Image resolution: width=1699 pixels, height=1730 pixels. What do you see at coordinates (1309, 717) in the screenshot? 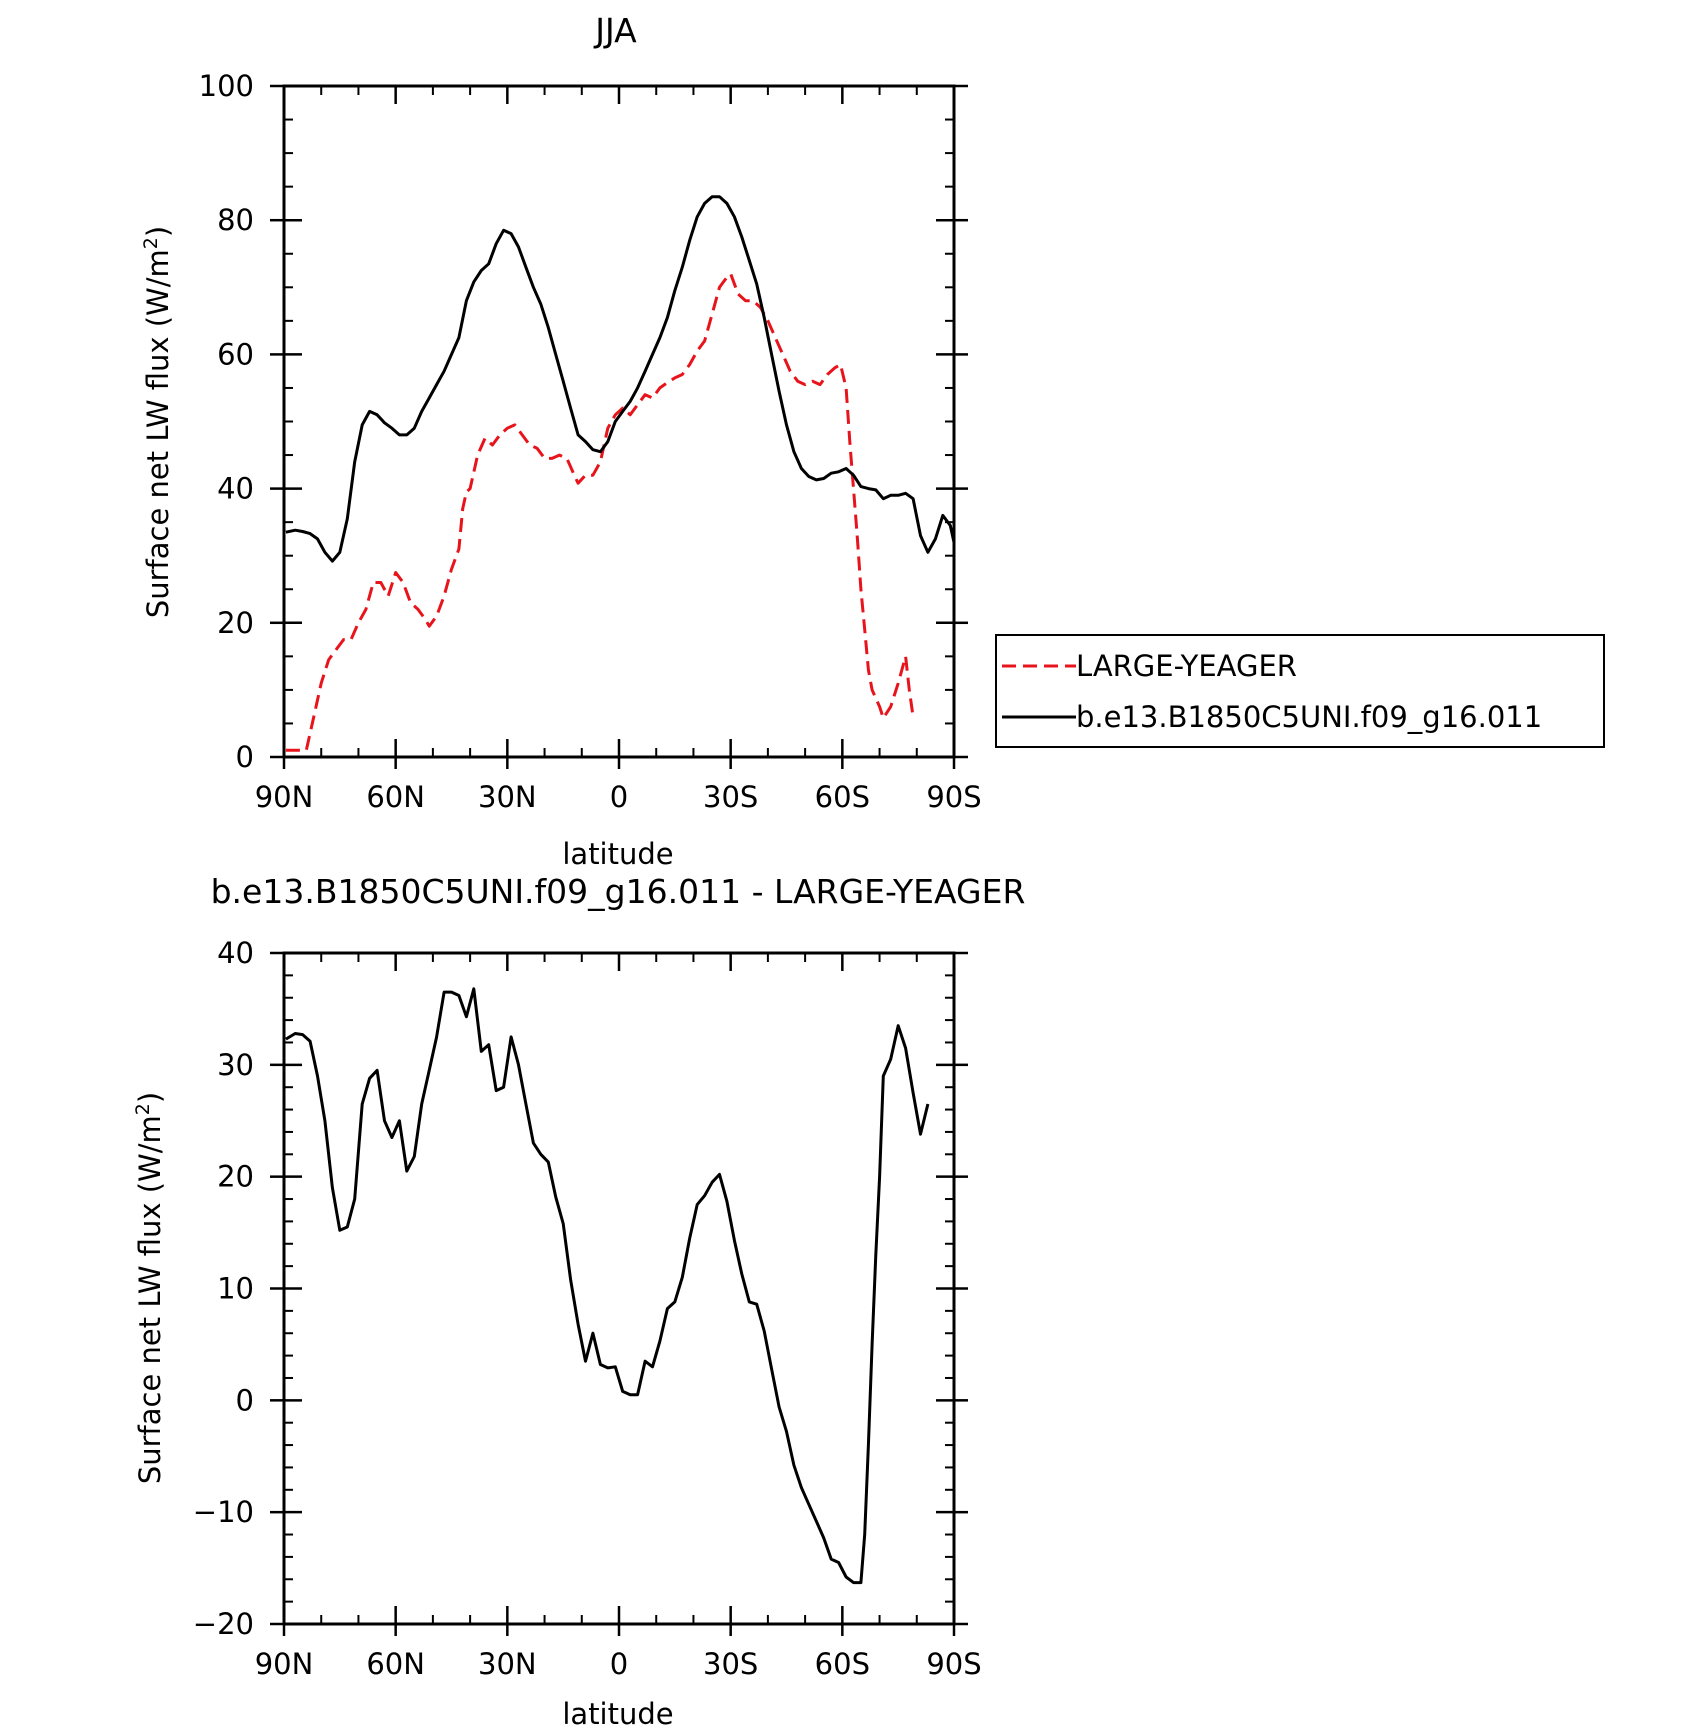
I see `legend-label-b-e13: b.e13.B1850C5UNI.f09_g16.011` at bounding box center [1309, 717].